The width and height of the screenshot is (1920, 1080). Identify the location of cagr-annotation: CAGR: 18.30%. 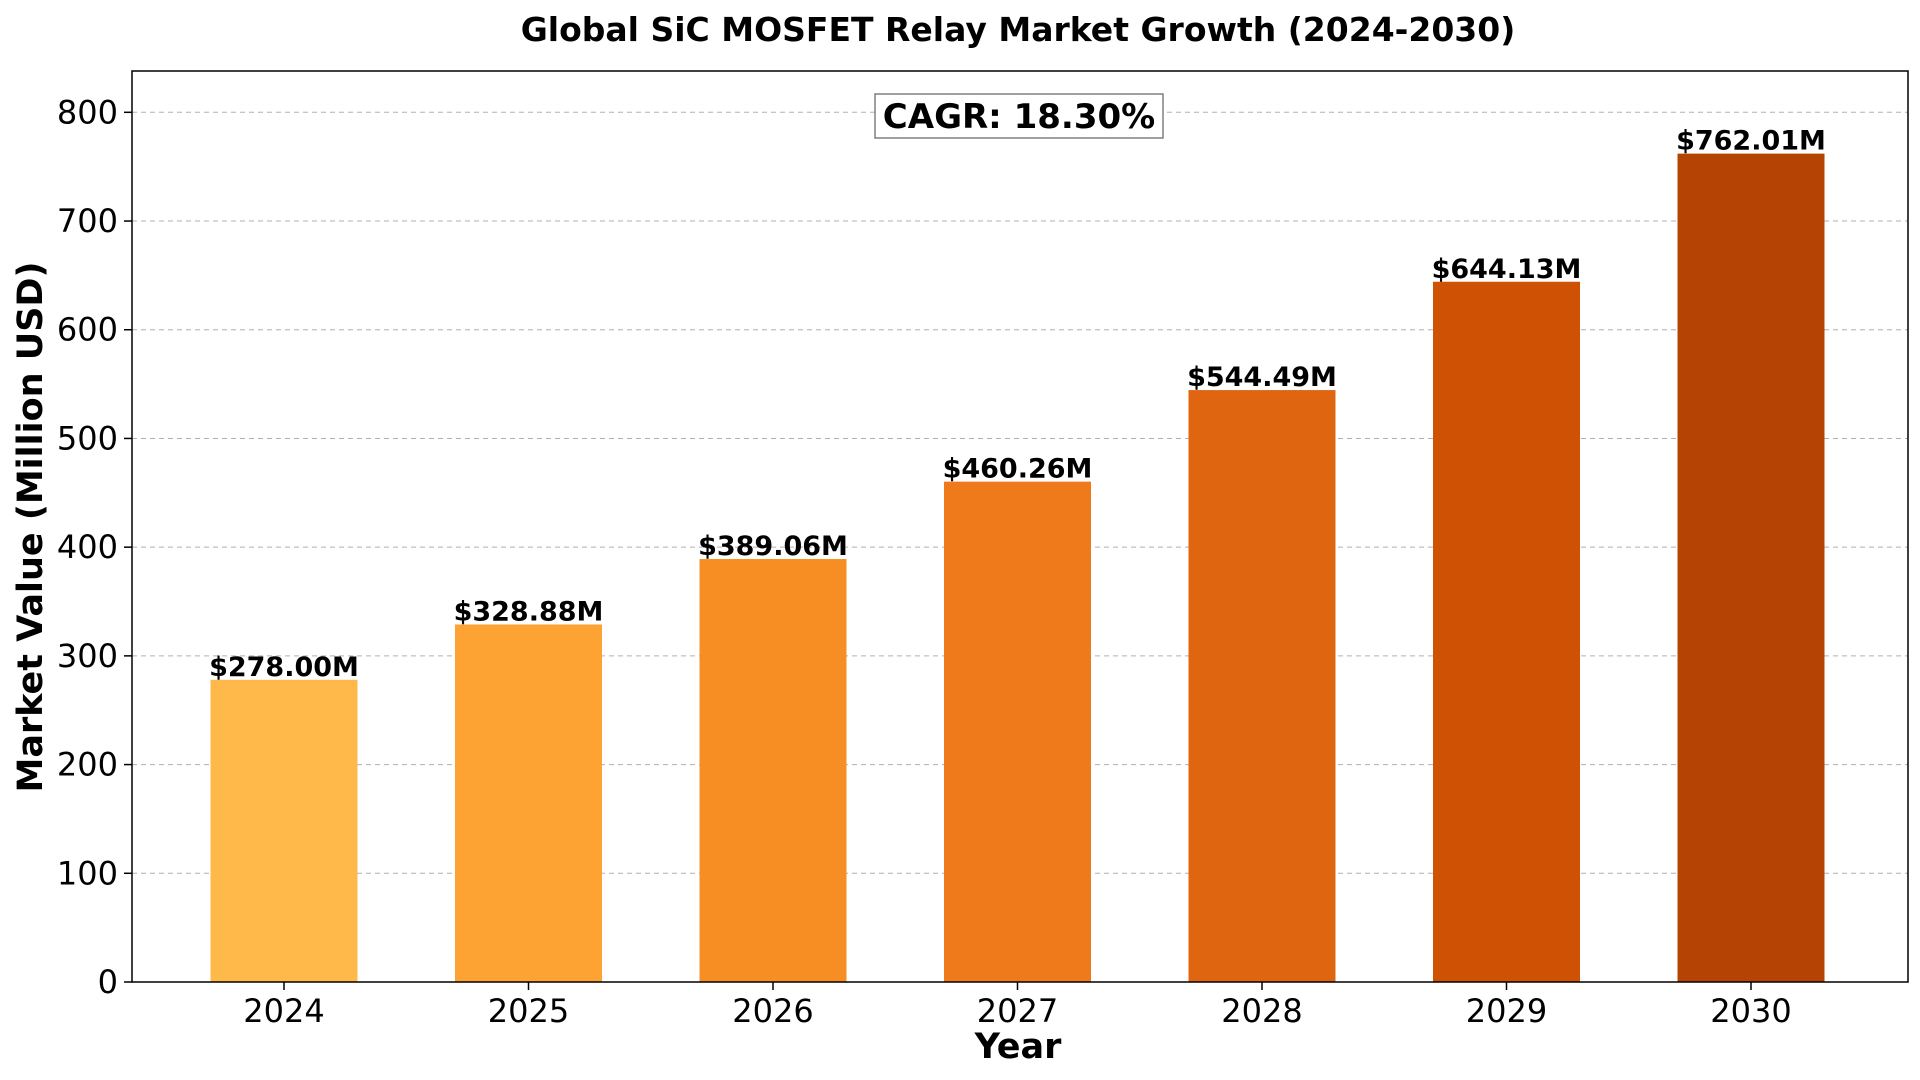
(1019, 116).